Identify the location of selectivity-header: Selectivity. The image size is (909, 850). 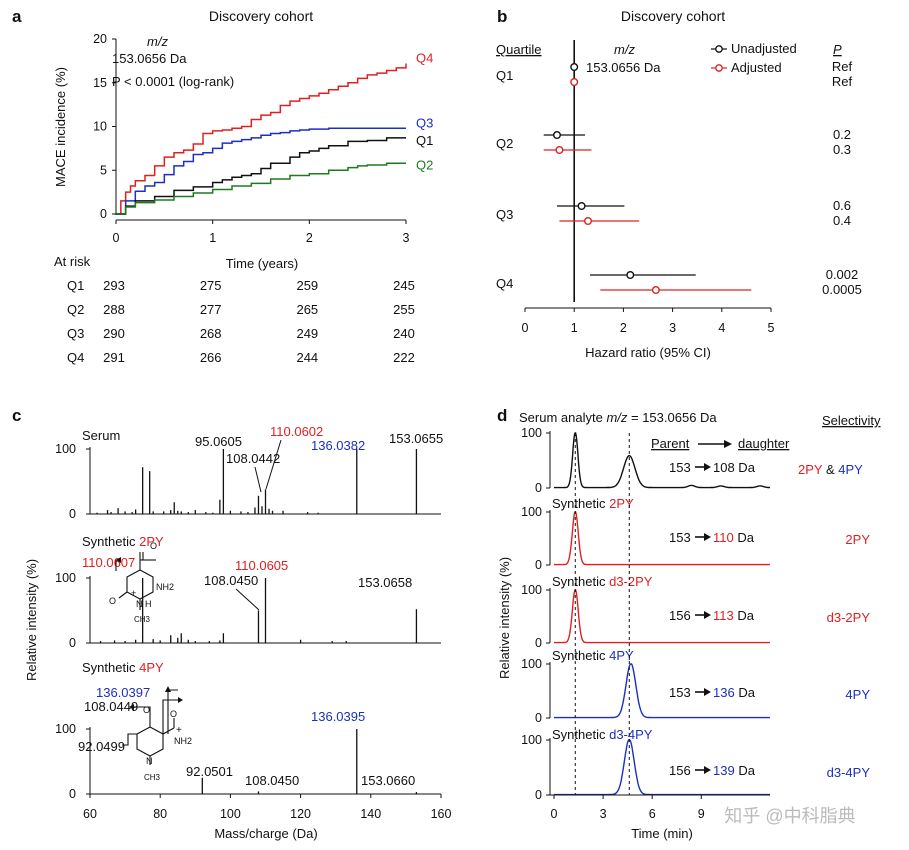
(851, 420).